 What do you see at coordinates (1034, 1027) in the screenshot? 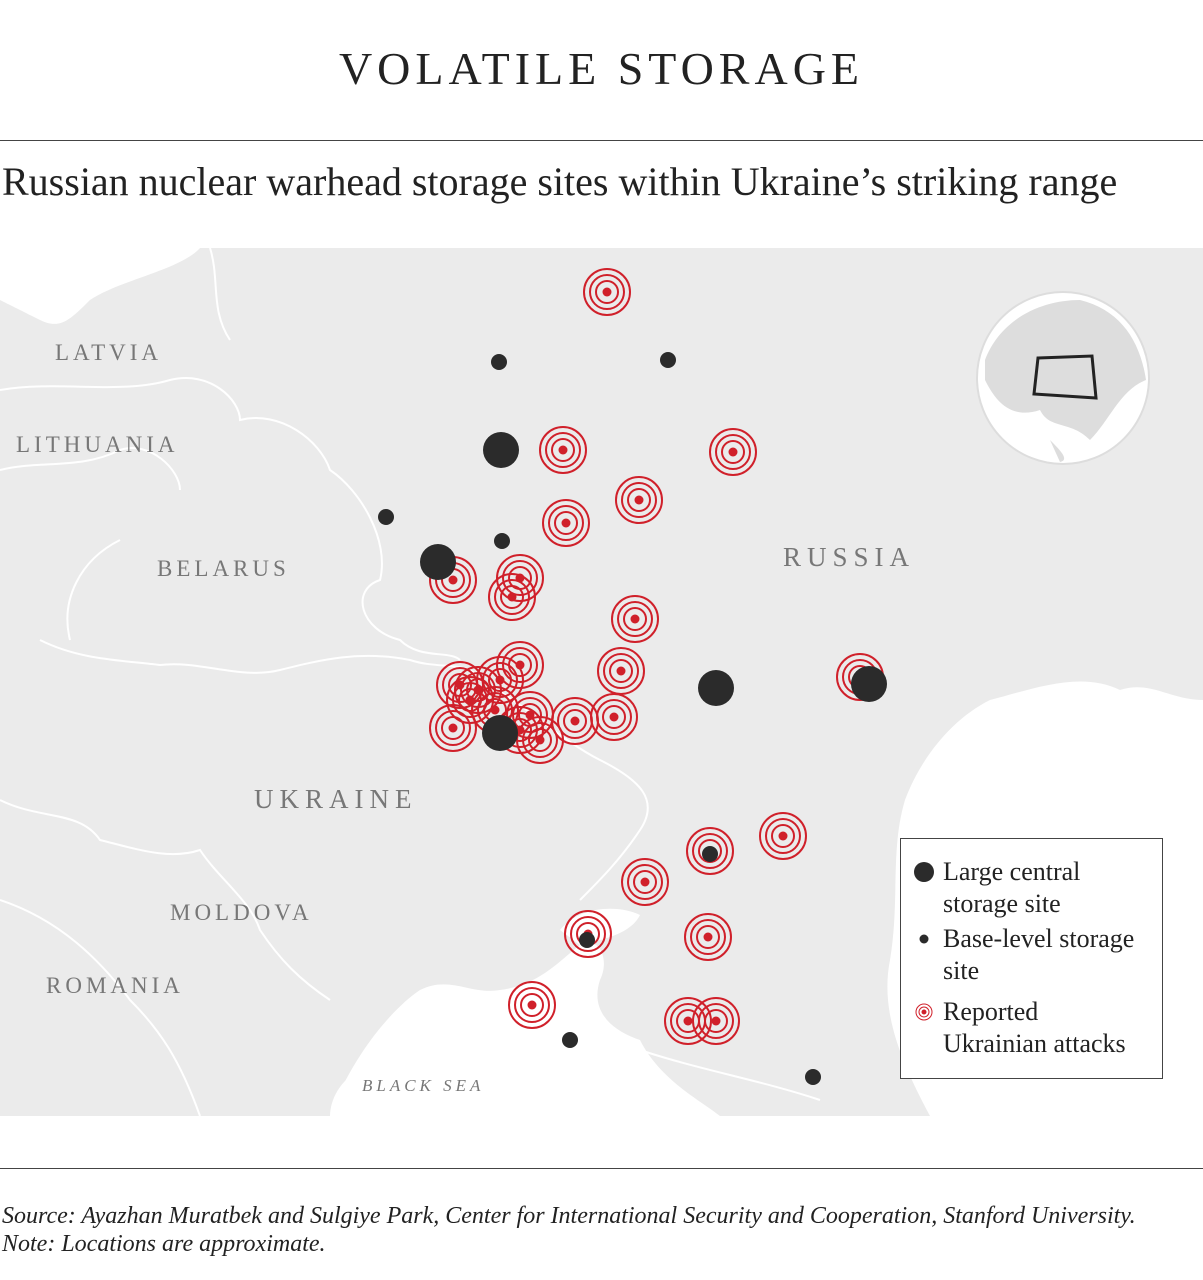
I see `legend-item: Reported Ukrainian attacks` at bounding box center [1034, 1027].